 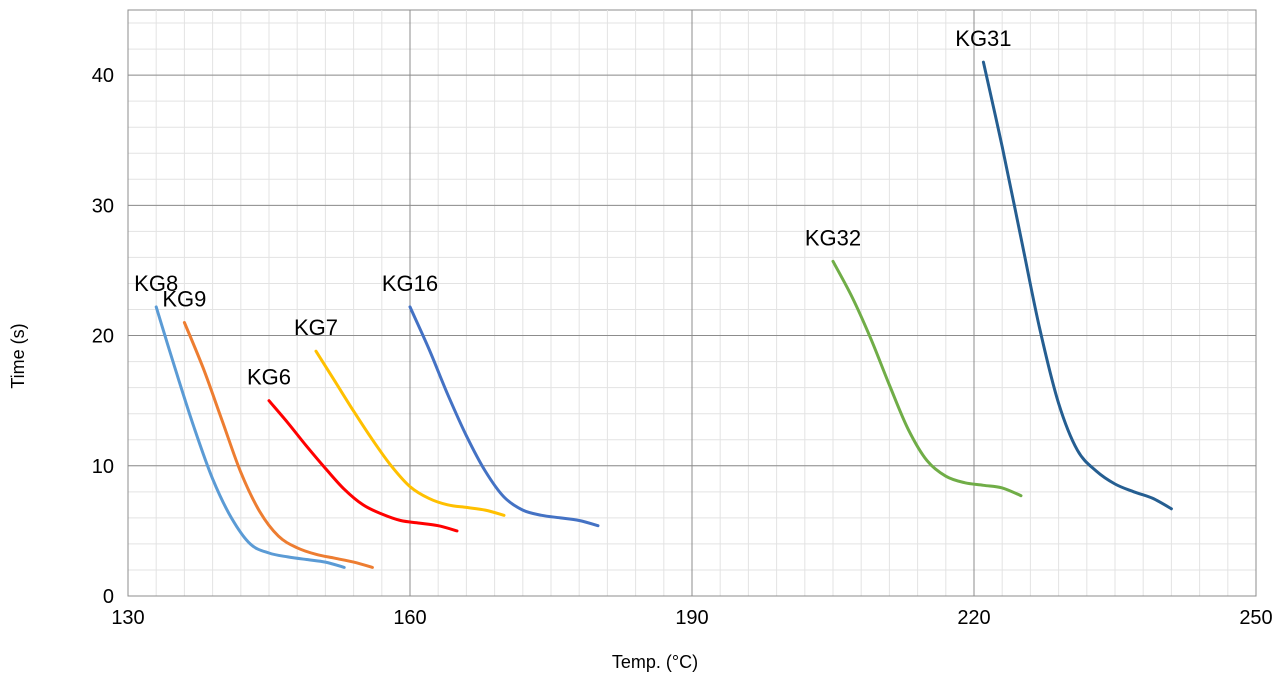 I want to click on series-label-kg9: KG9, so click(x=184, y=299).